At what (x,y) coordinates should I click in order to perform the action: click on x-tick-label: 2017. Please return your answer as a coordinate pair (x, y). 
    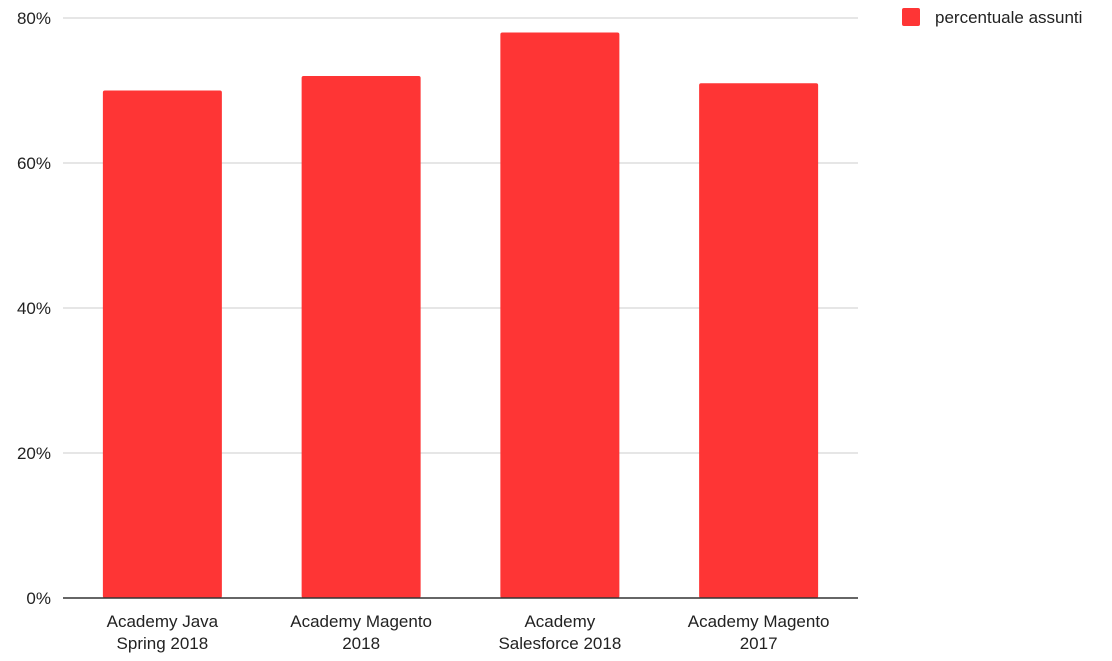
    Looking at the image, I should click on (759, 643).